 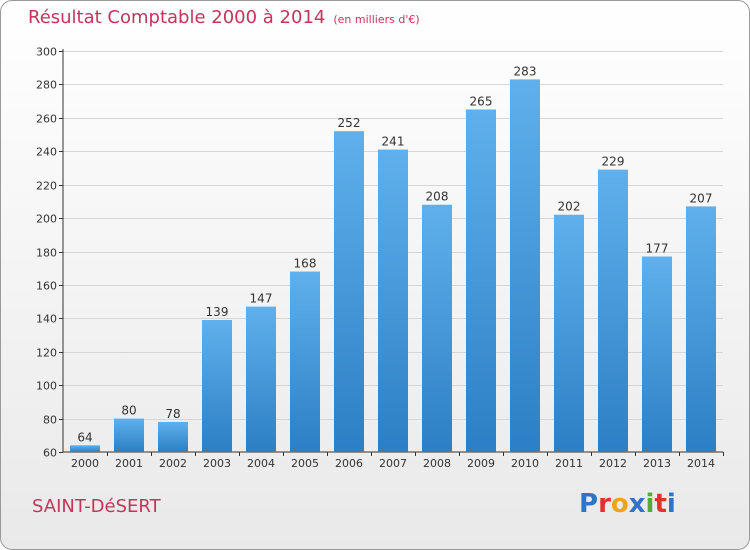 I want to click on data-label: 208, so click(x=437, y=197).